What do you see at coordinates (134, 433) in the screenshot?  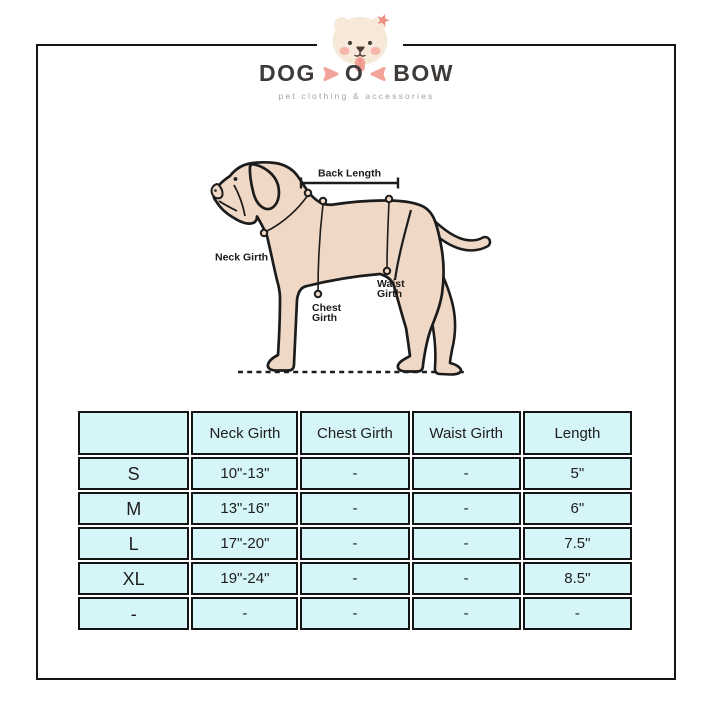 I see `header-size` at bounding box center [134, 433].